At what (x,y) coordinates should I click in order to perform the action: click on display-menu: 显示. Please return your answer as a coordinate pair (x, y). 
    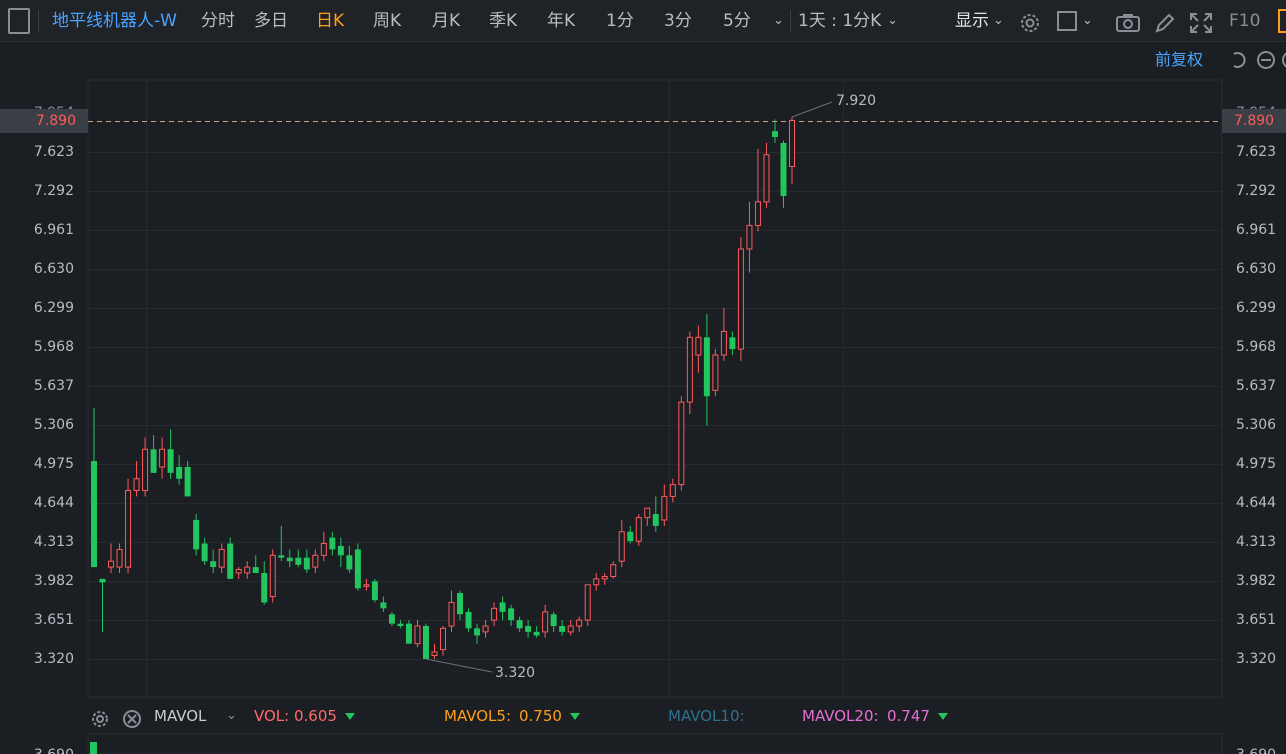
    Looking at the image, I should click on (972, 21).